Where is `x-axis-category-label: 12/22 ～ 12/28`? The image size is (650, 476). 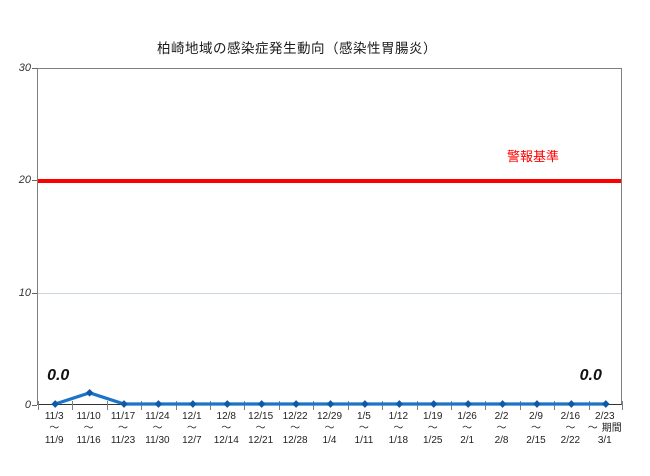 x-axis-category-label: 12/22 ～ 12/28 is located at coordinates (295, 429).